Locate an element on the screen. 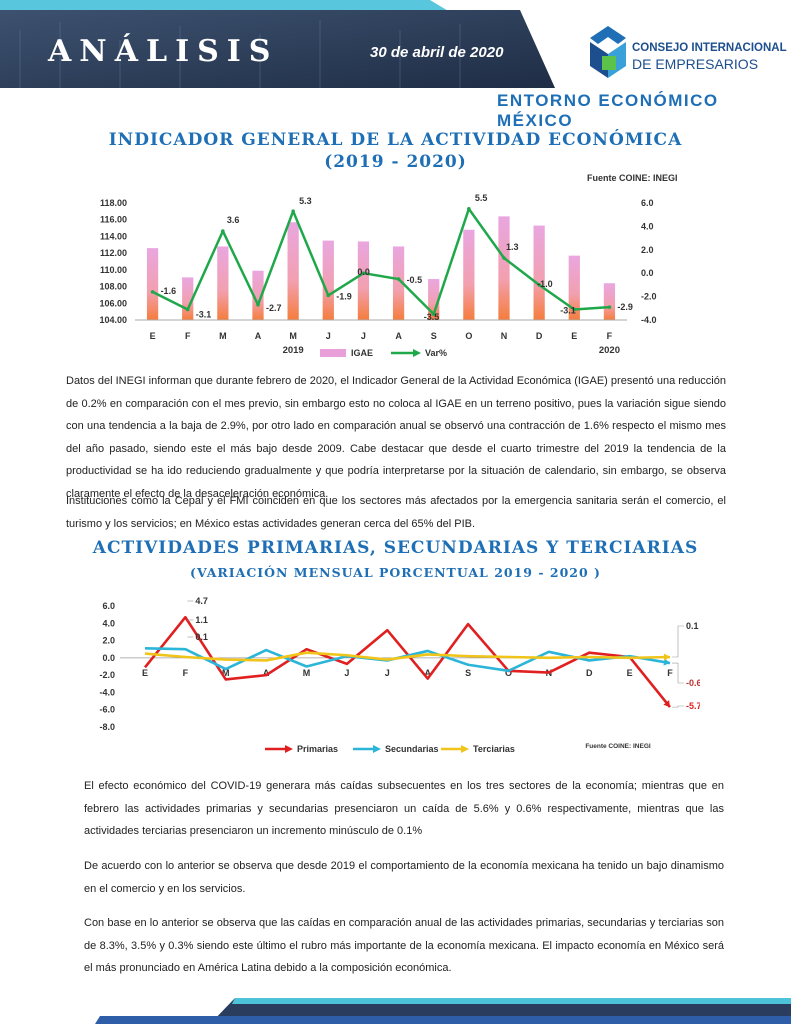 The image size is (791, 1024). sectors-legend-label: Primarias is located at coordinates (317, 749).